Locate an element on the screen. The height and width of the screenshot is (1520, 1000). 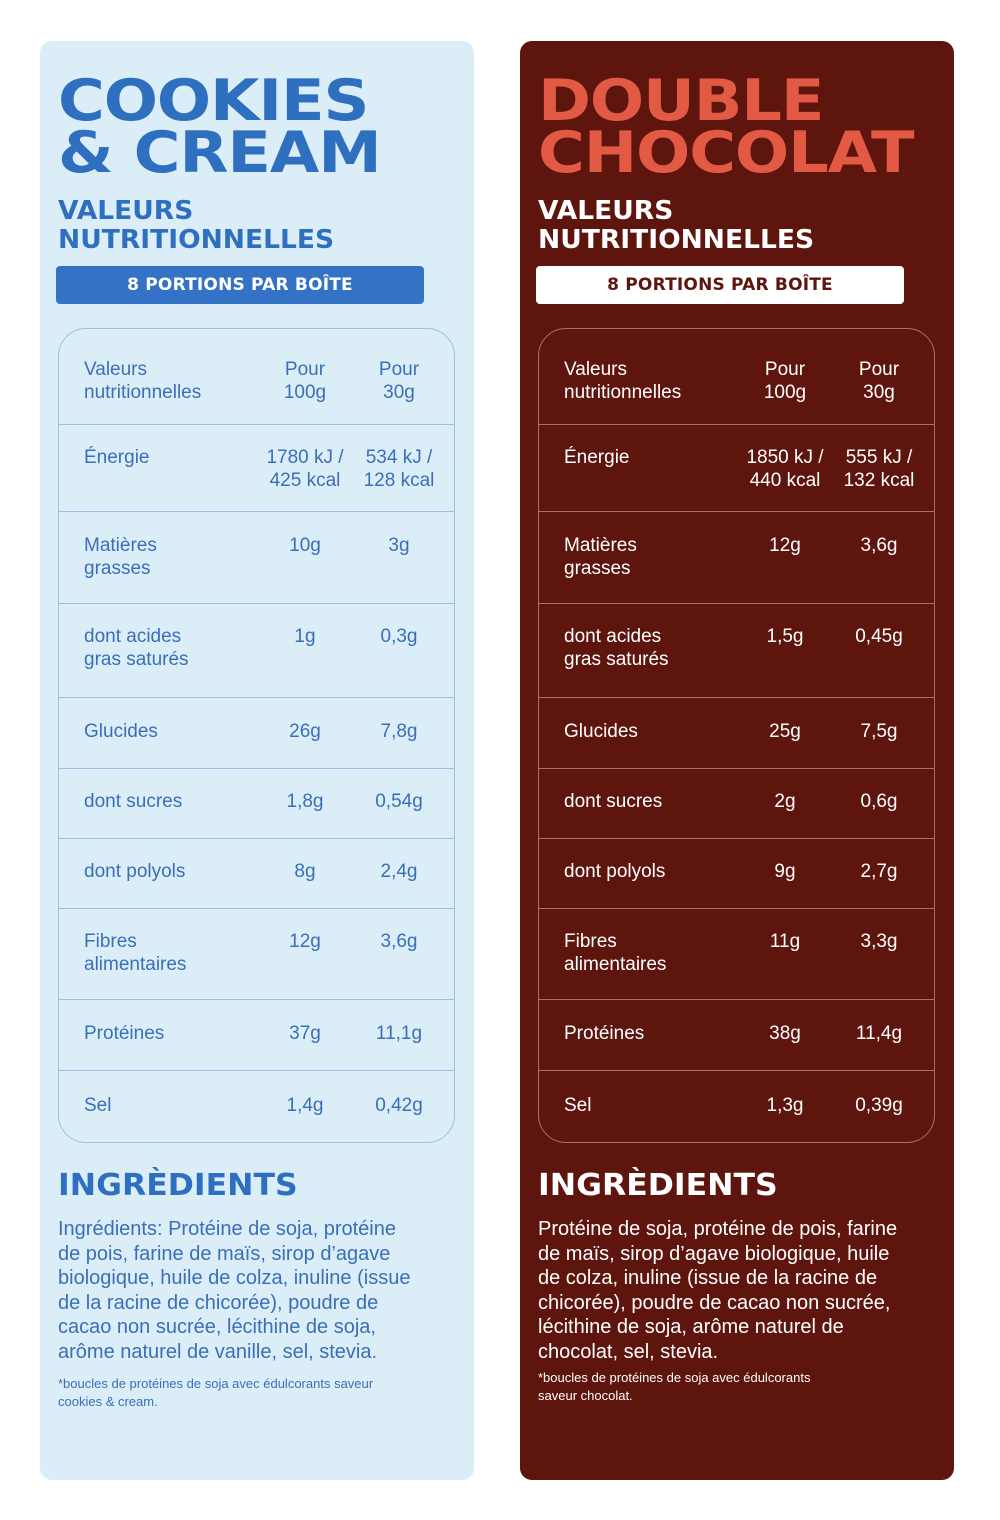
value-per-30g: 7,5g is located at coordinates (879, 731).